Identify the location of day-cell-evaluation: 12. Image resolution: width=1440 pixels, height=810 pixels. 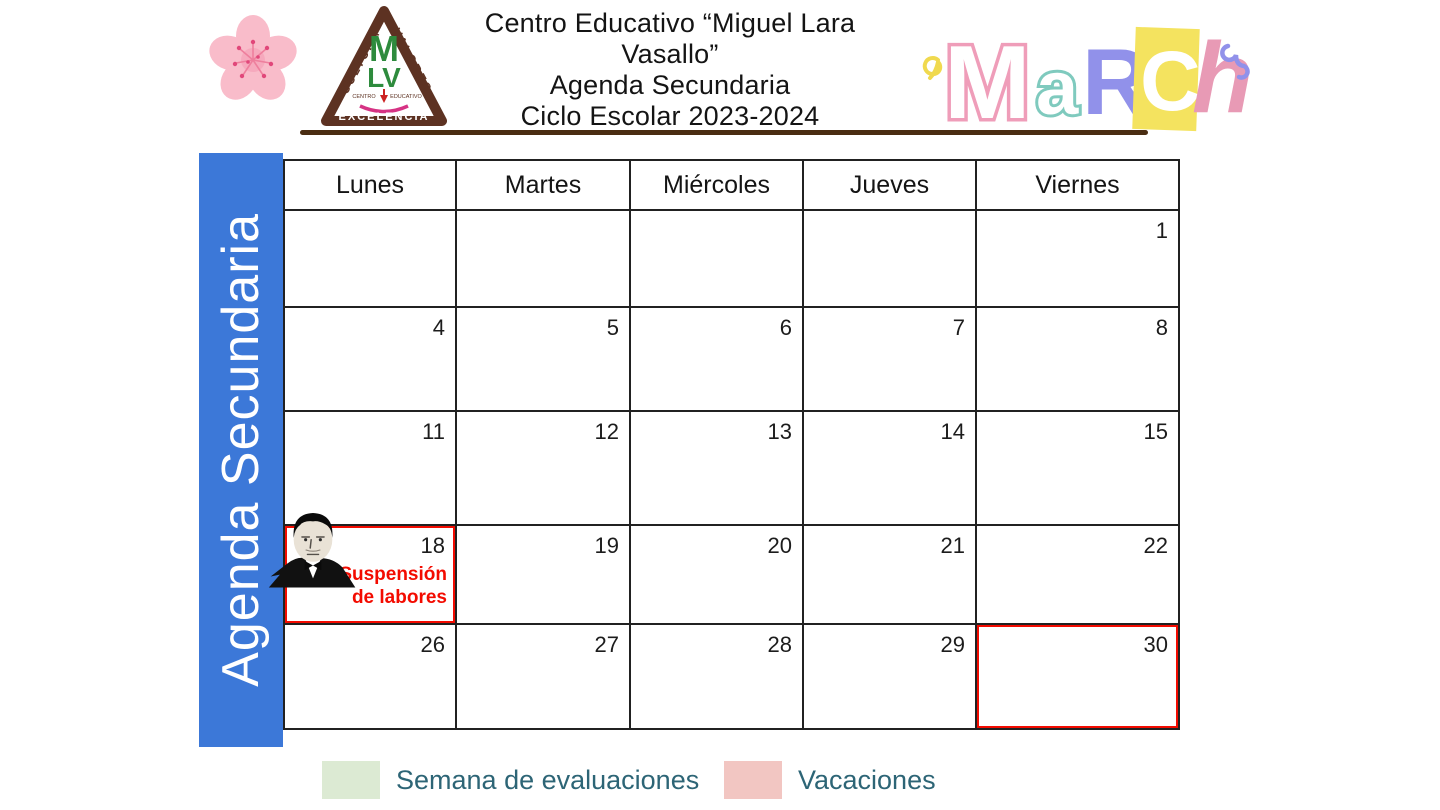
(543, 468).